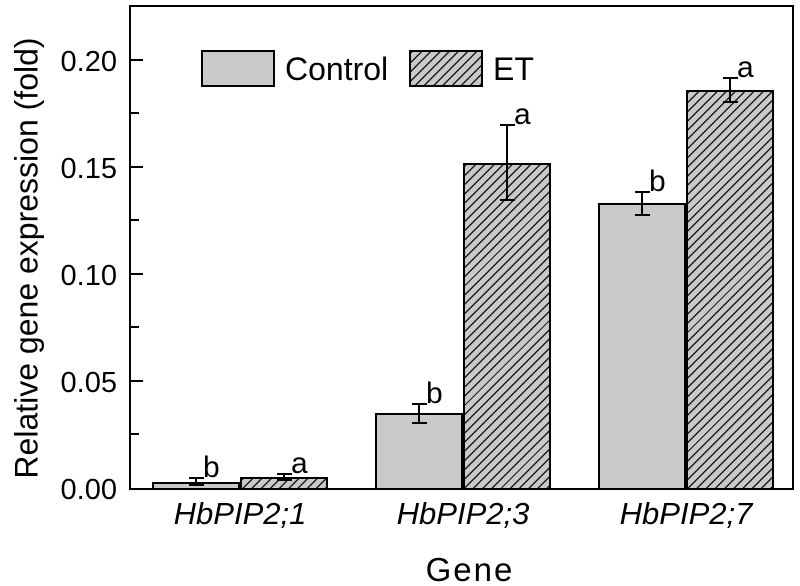  Describe the element at coordinates (686, 513) in the screenshot. I see `x-category-label: HbPIP2;7` at that location.